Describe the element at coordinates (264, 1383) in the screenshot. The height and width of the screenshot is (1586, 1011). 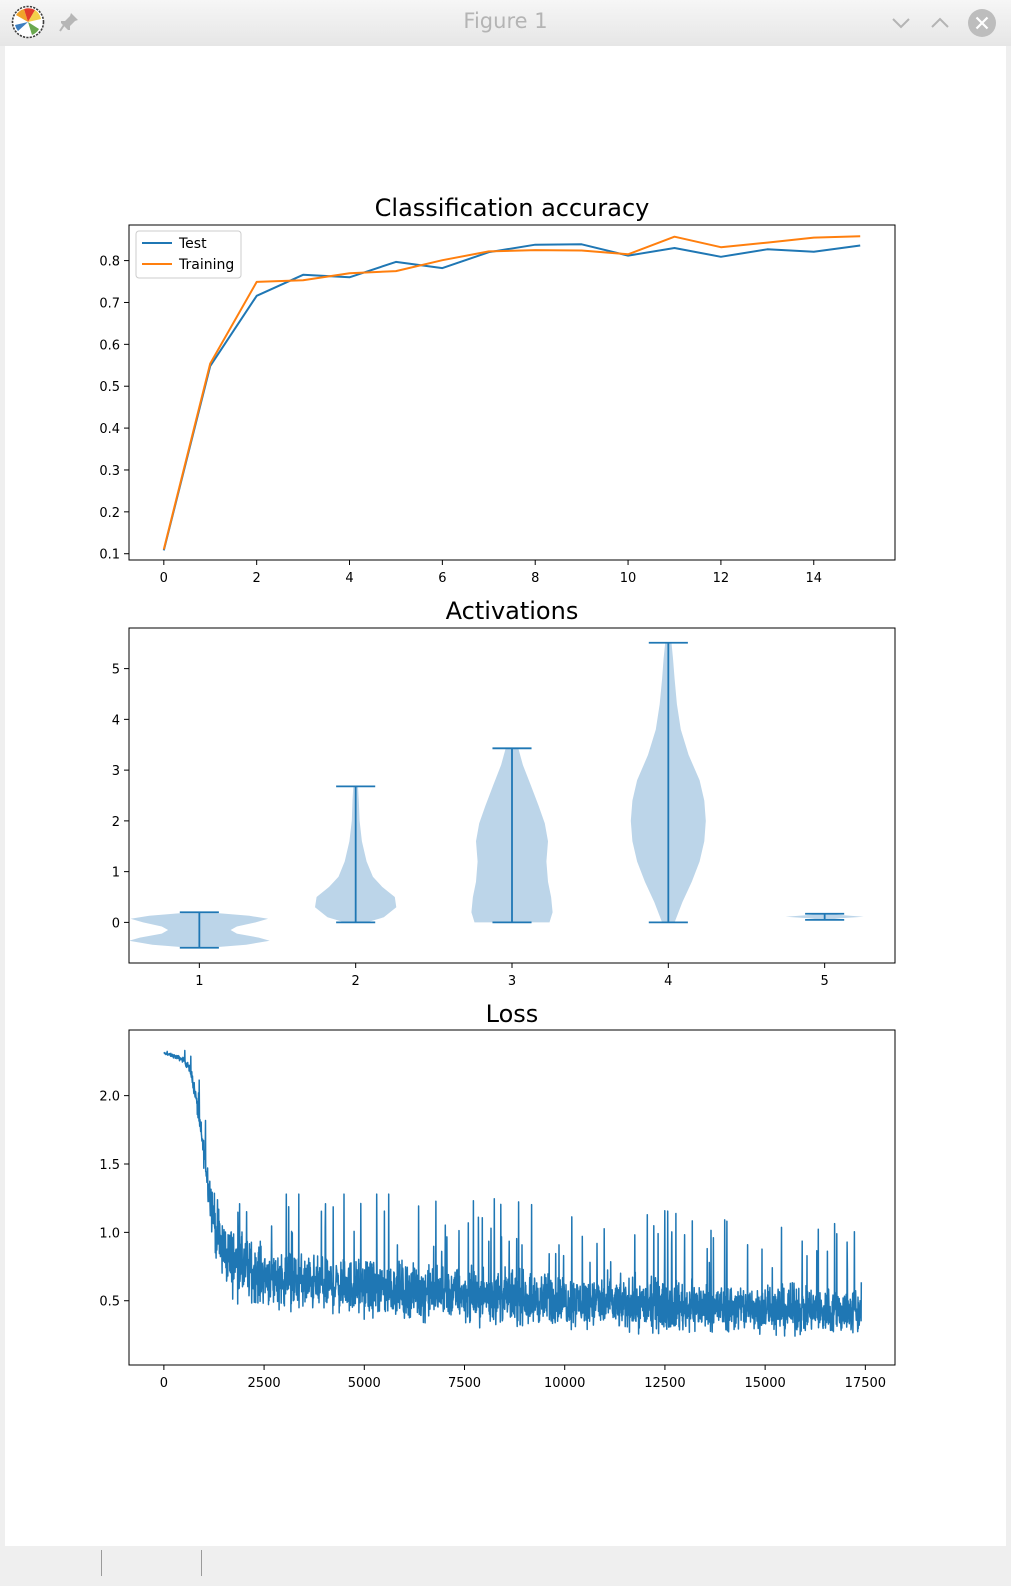
I see `x-tick-label: 2500` at that location.